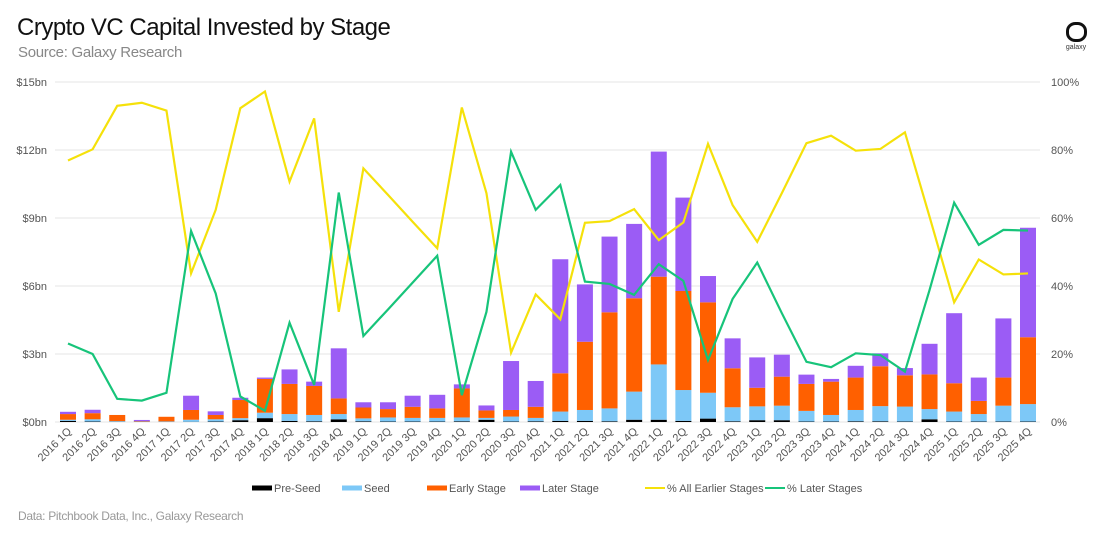  I want to click on galaxy-logo-icon, so click(1076, 32).